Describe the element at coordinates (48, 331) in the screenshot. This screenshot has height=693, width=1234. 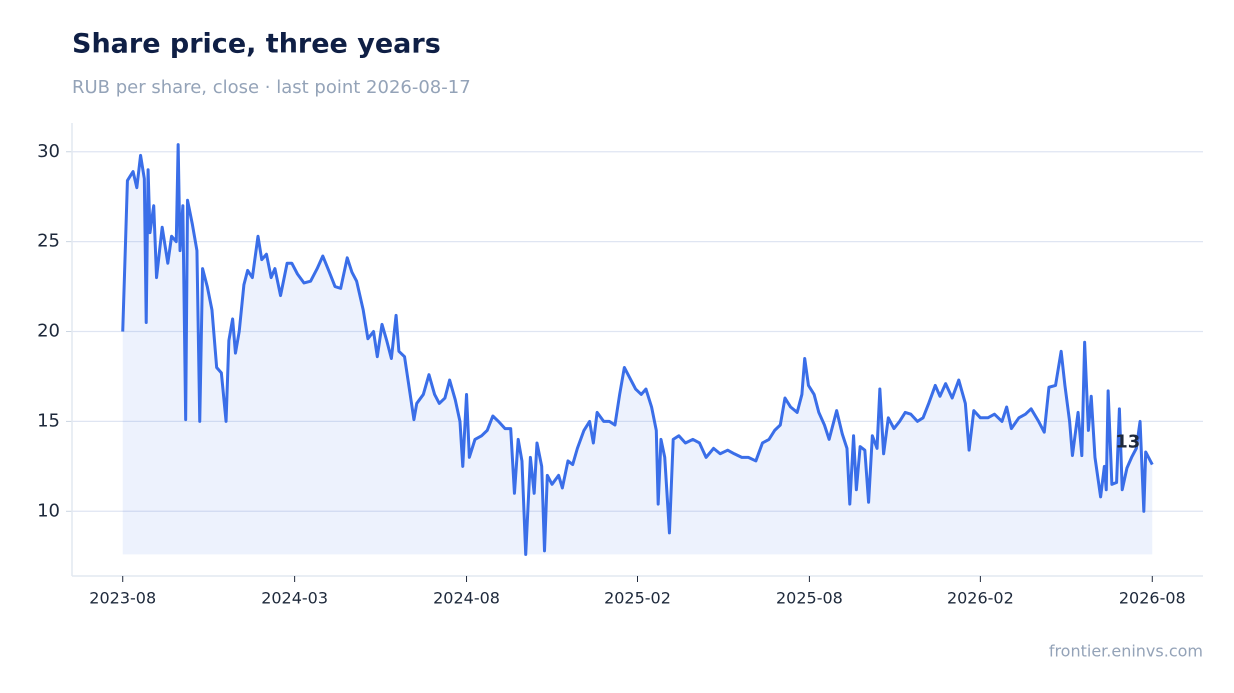
I see `y-tick-label: 20` at that location.